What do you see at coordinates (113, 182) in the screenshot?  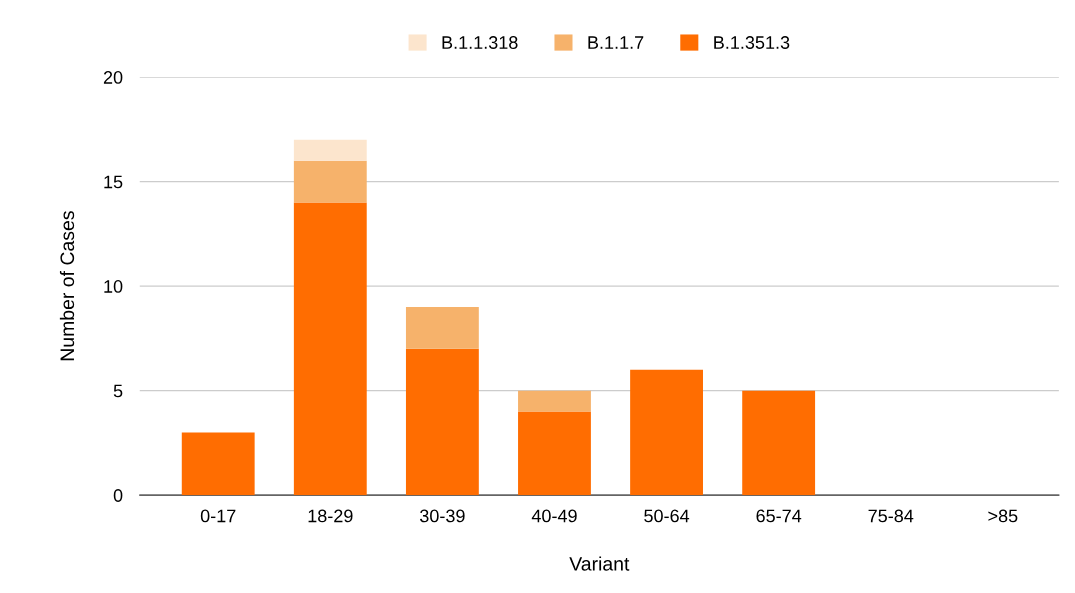 I see `y-tick-label: 15` at bounding box center [113, 182].